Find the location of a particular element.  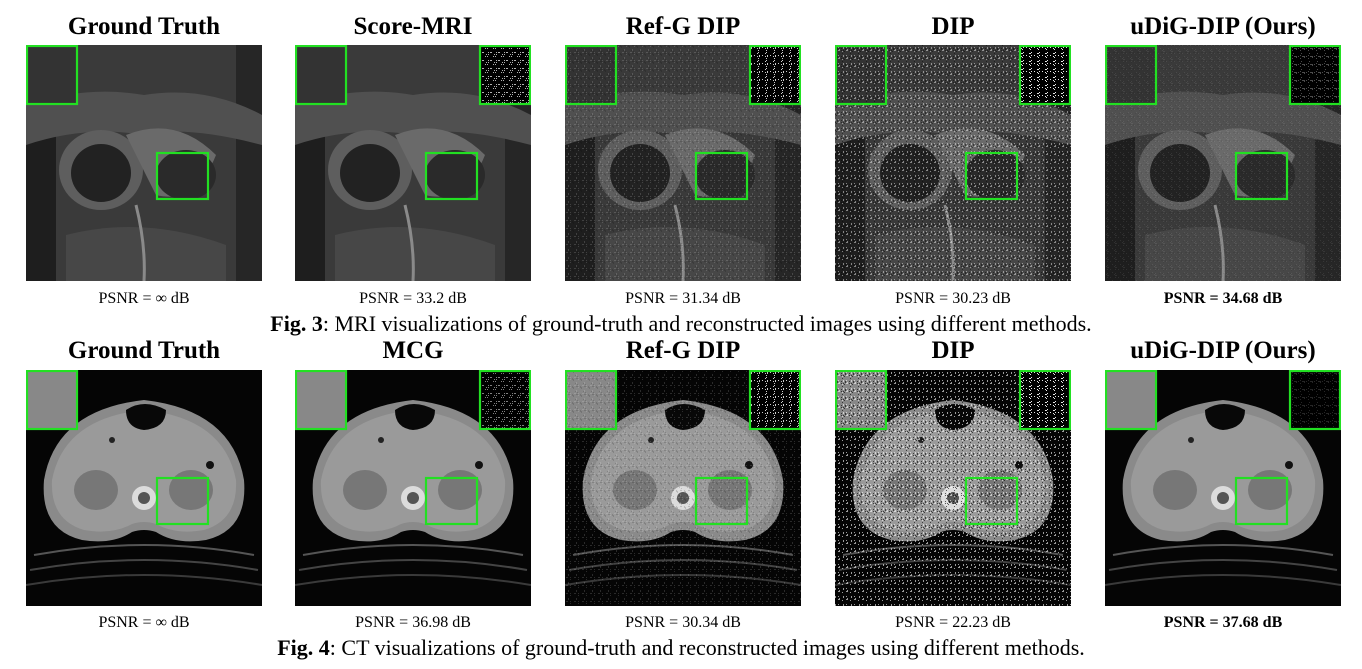

fig4-caption-label: Fig. 4 is located at coordinates (303, 647).